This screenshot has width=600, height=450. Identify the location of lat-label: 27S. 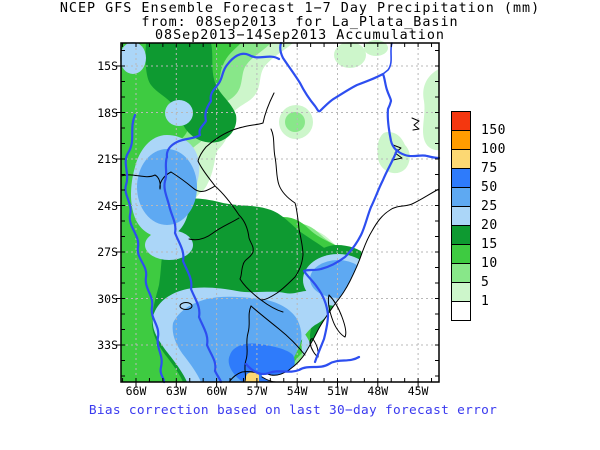
(107, 252).